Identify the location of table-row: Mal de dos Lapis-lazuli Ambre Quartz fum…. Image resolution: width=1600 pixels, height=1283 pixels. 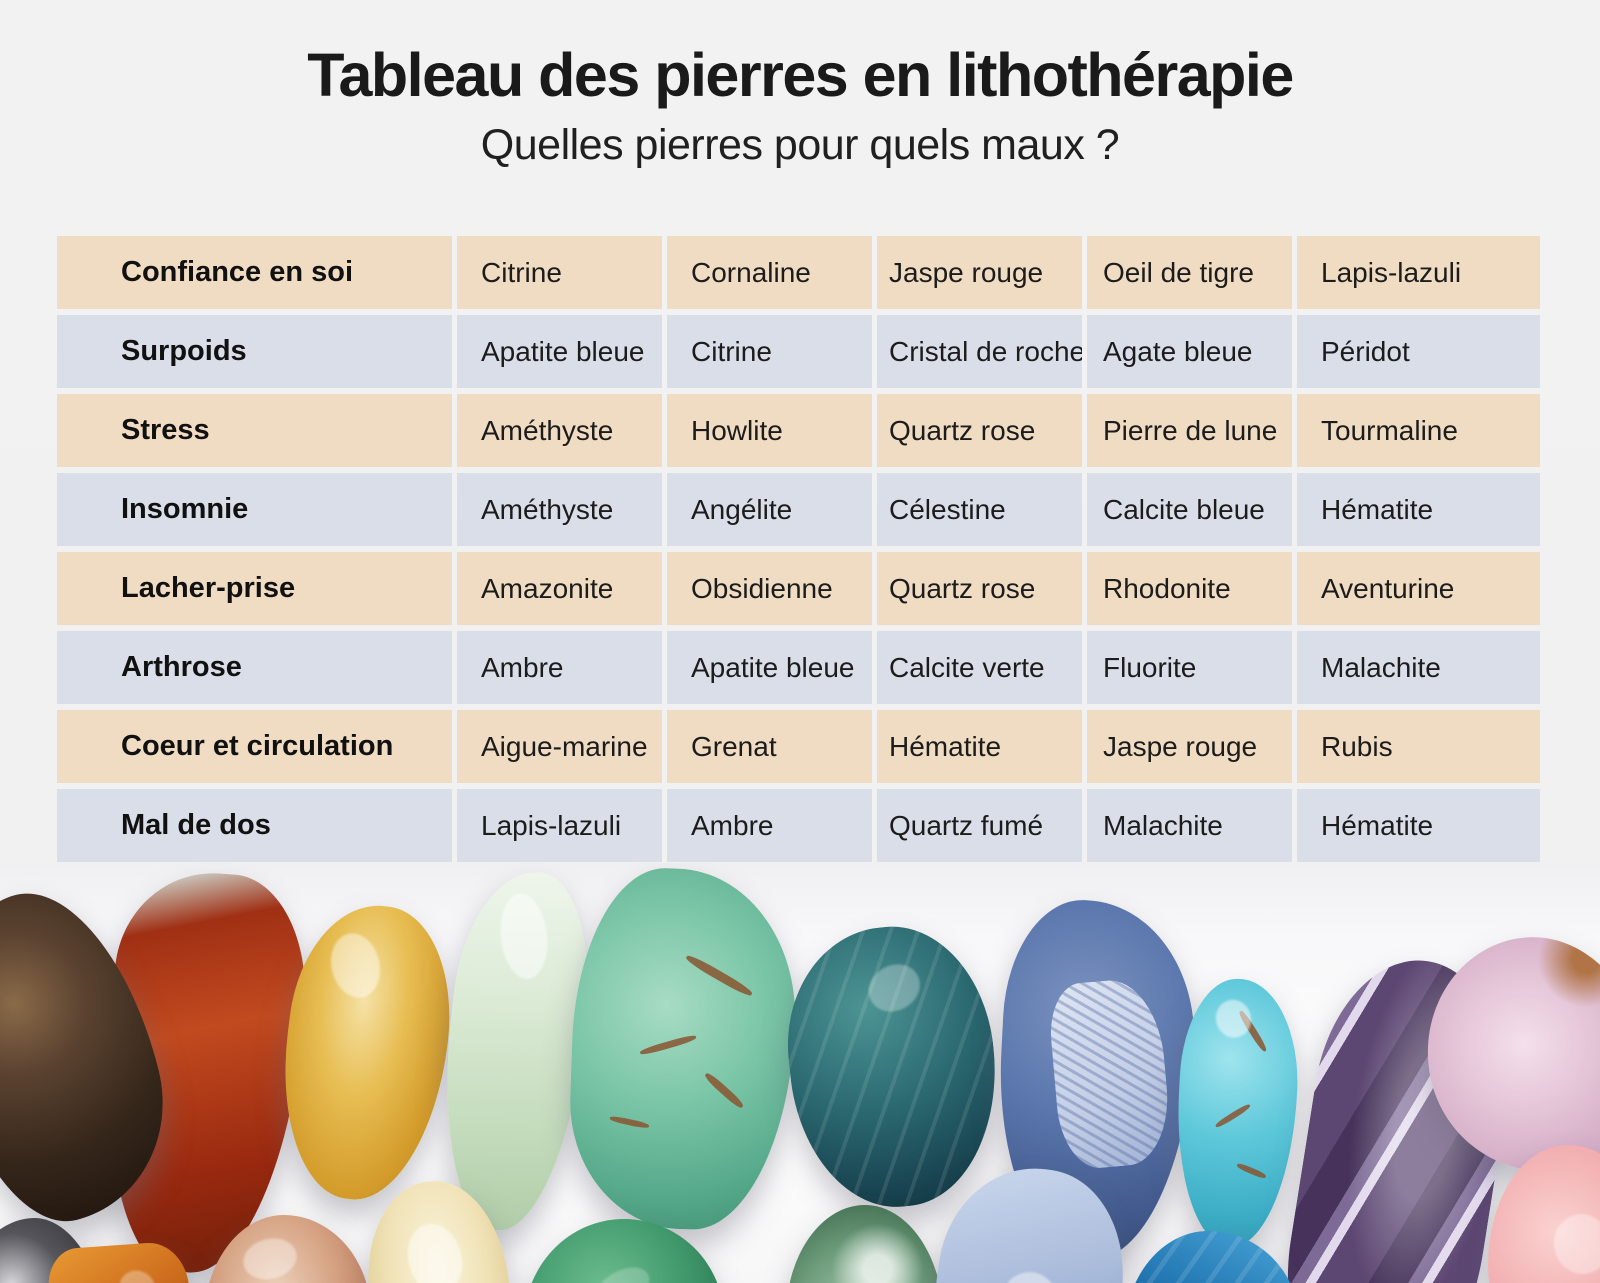
(798, 825).